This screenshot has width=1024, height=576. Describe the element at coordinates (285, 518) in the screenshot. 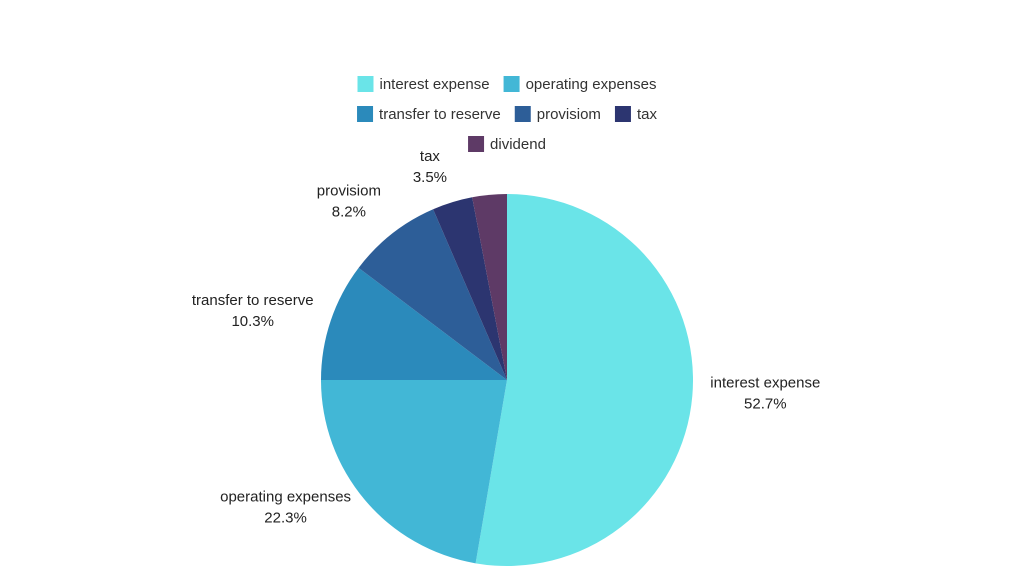

I see `slice-label-value: 22.3%` at that location.